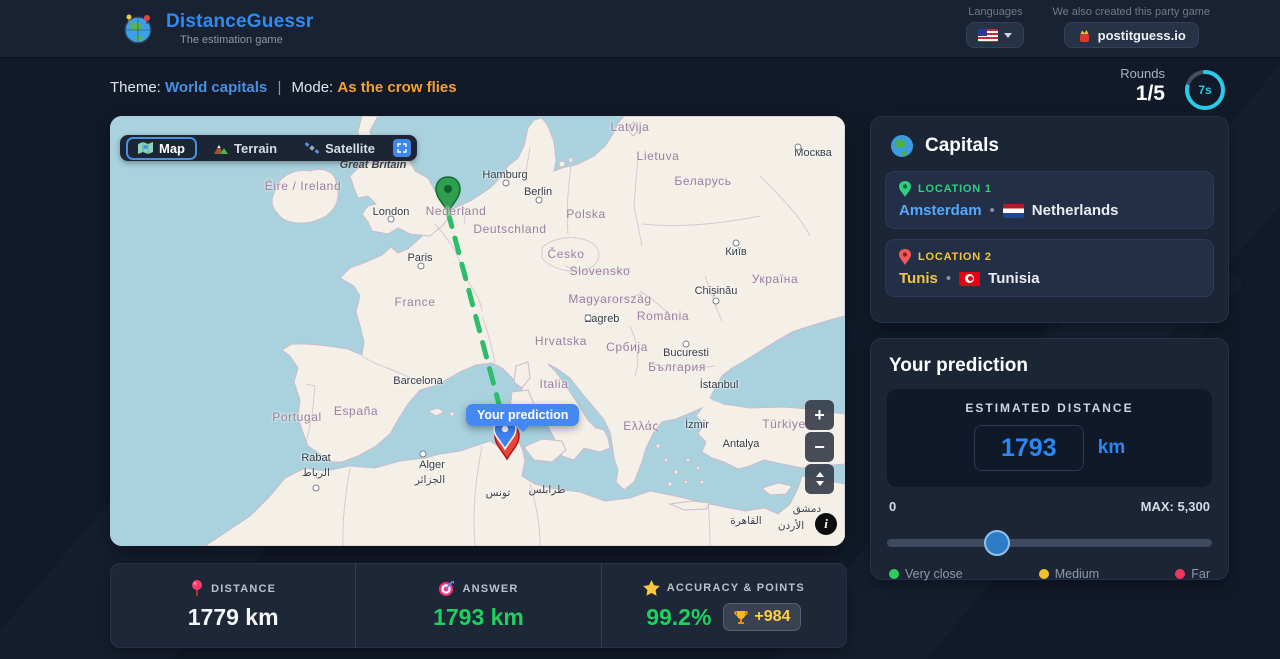 This screenshot has height=659, width=1280. What do you see at coordinates (1084, 35) in the screenshot?
I see `postitguess-icon` at bounding box center [1084, 35].